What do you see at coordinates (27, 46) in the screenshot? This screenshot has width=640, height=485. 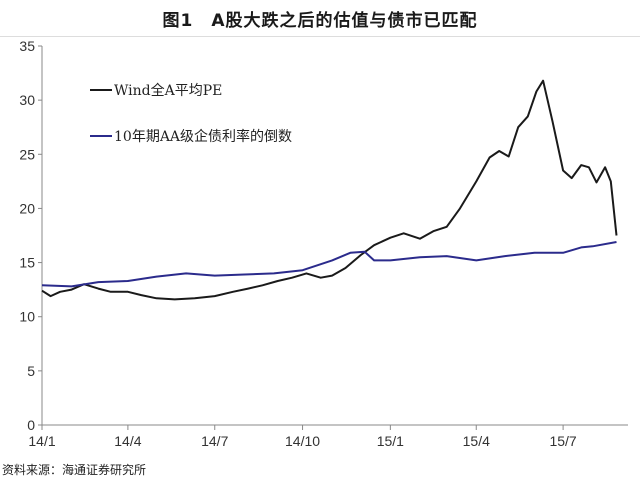 I see `y-tick-label: 35` at bounding box center [27, 46].